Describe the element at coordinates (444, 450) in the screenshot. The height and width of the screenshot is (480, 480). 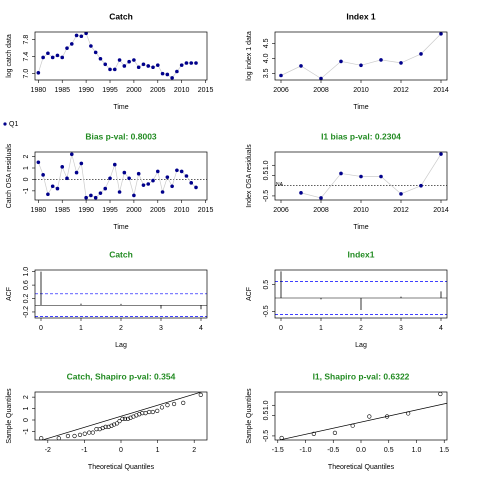
I see `x-tick-label: 1.5` at that location.